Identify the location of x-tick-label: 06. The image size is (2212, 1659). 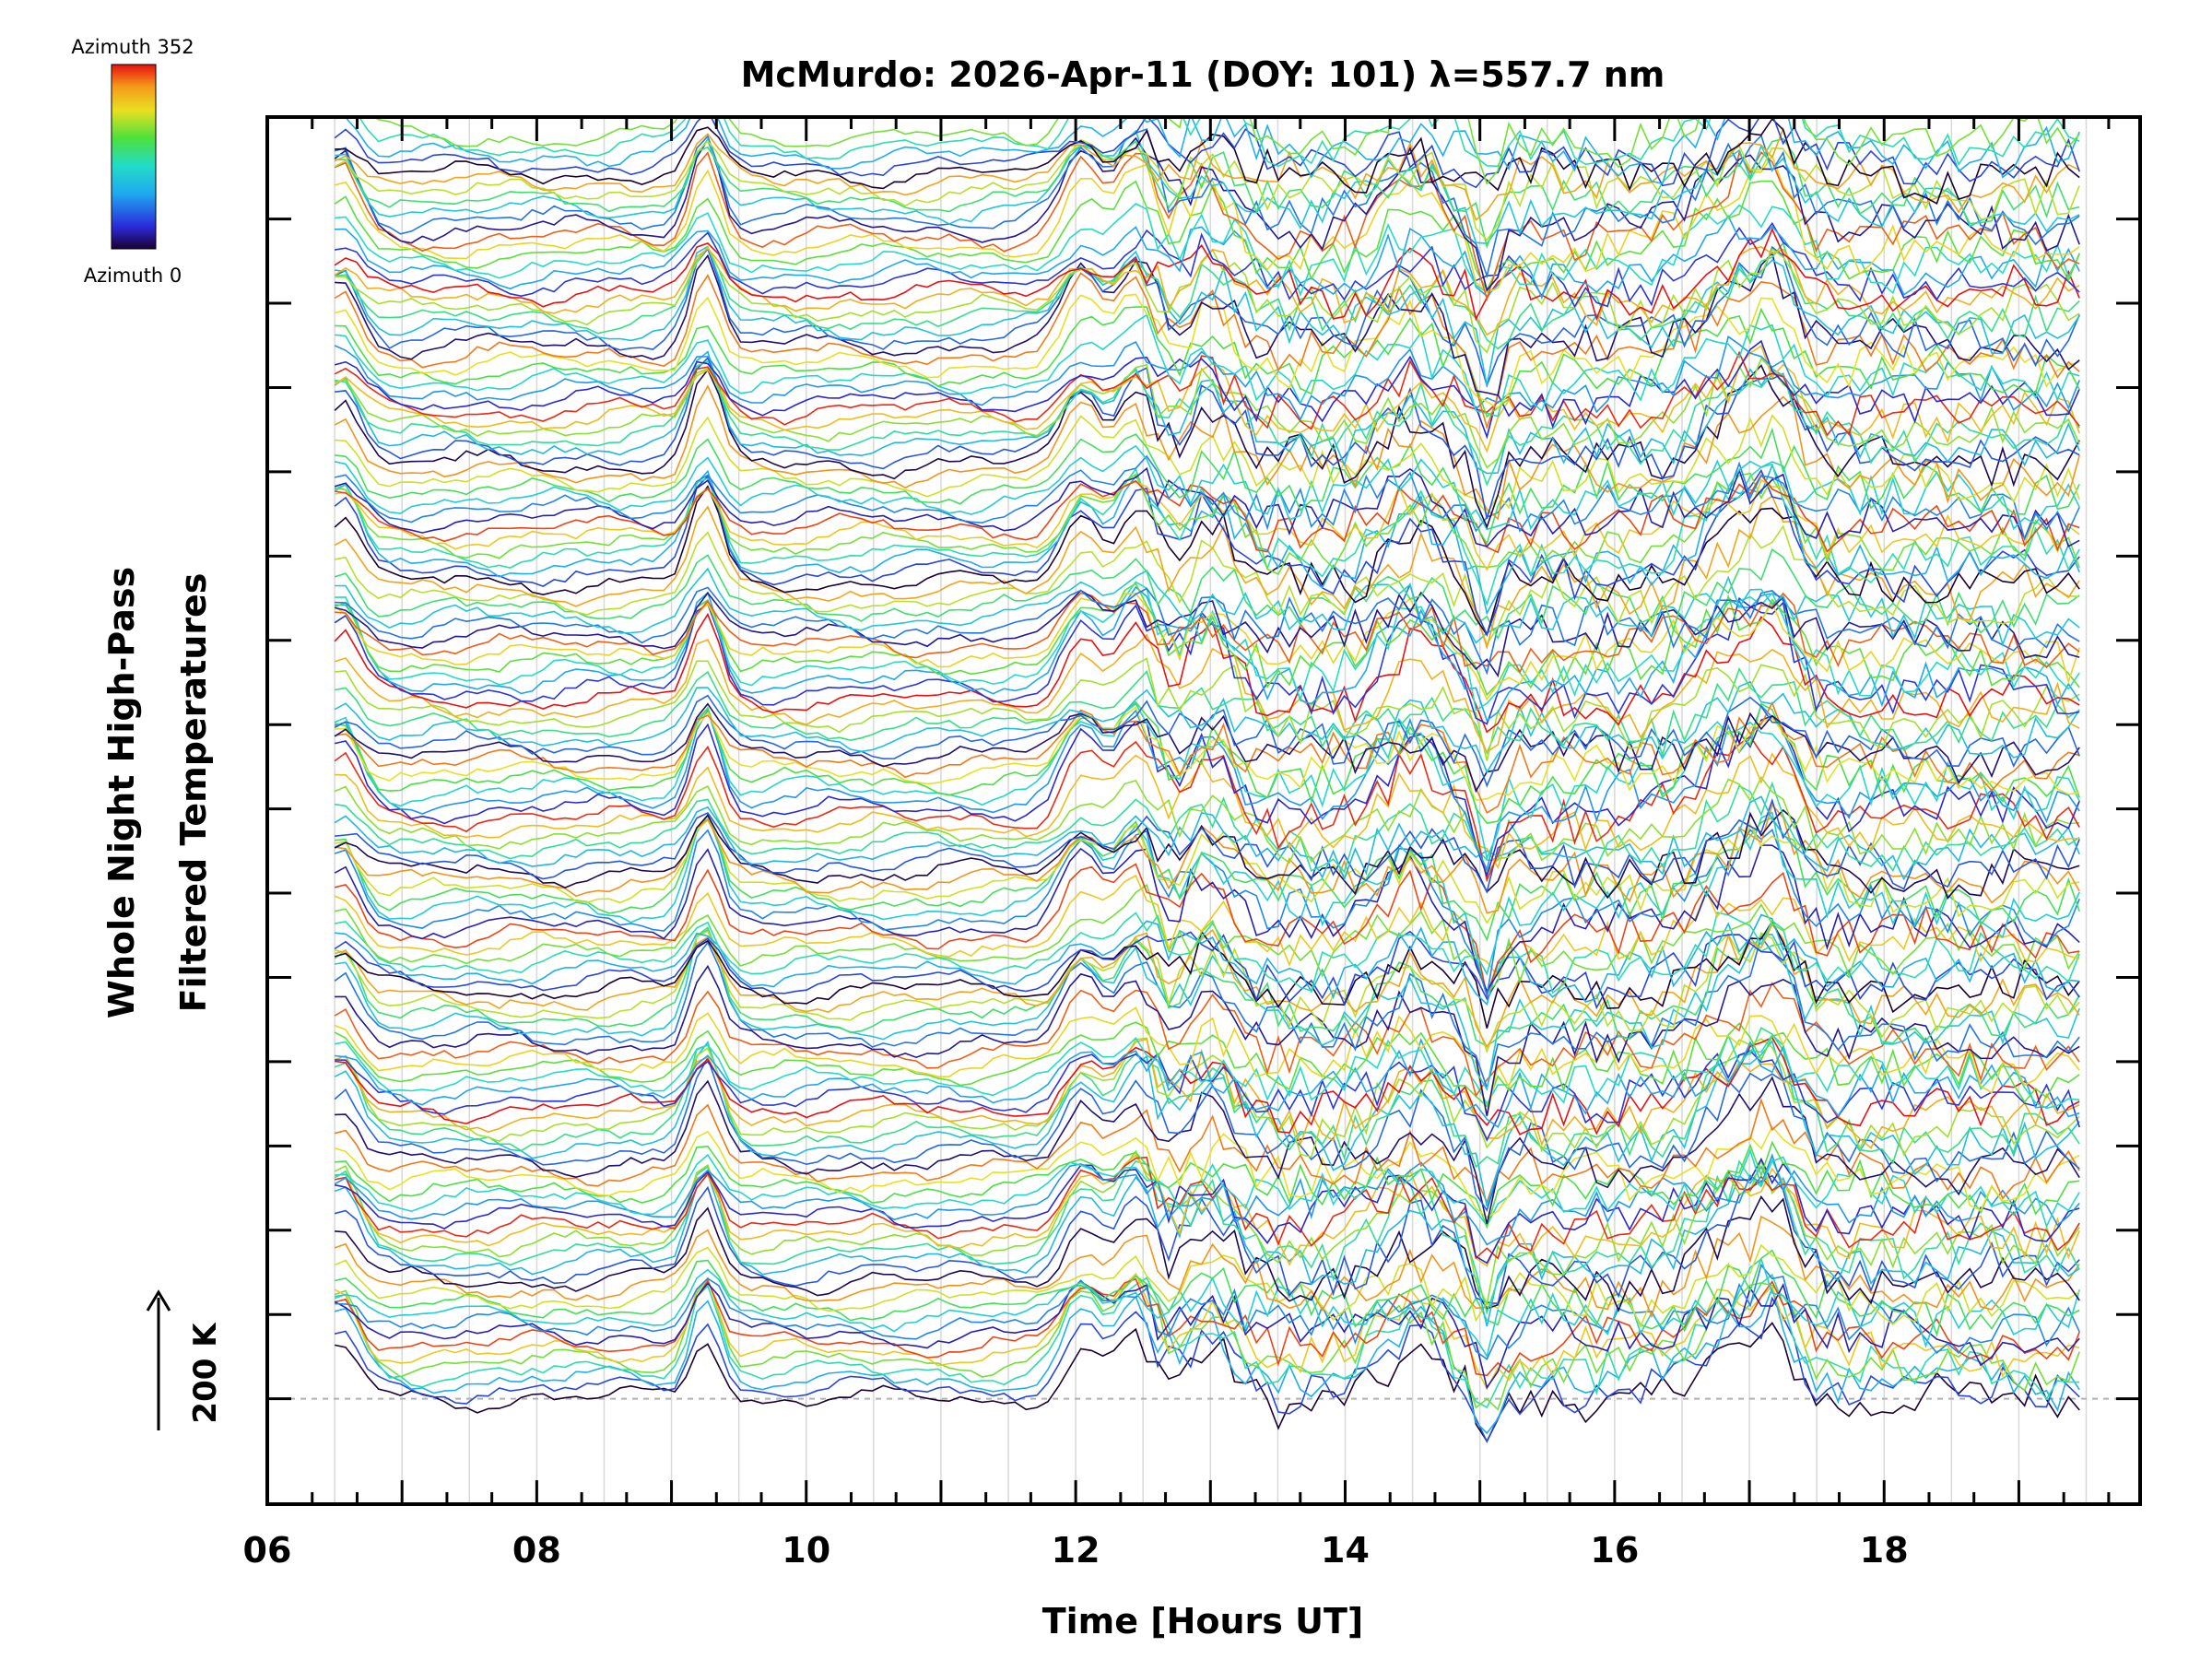
(267, 1550).